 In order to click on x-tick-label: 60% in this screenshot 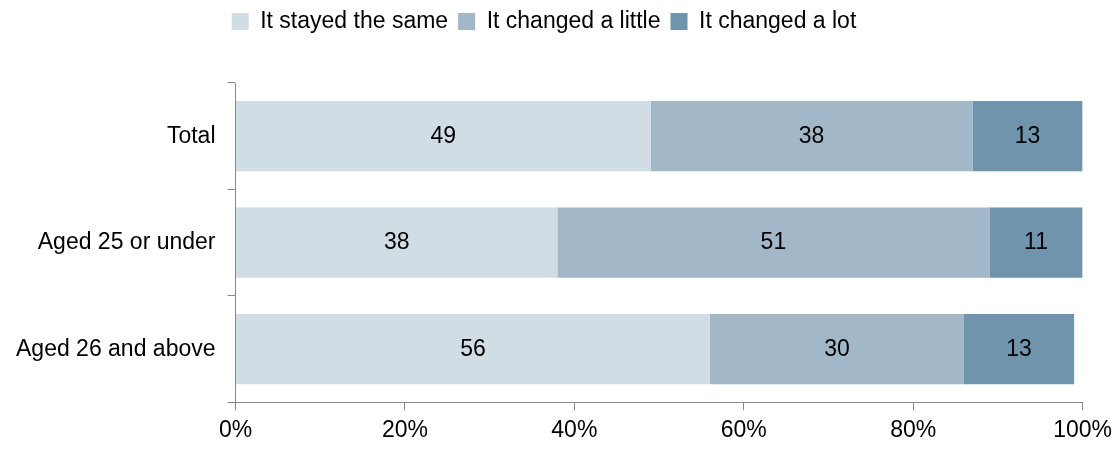, I will do `click(743, 428)`.